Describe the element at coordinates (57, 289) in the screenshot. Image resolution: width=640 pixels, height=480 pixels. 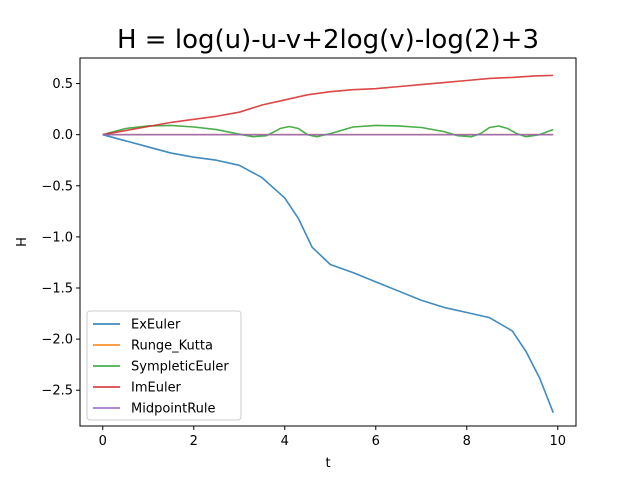
I see `y-tick-label: −1.5` at that location.